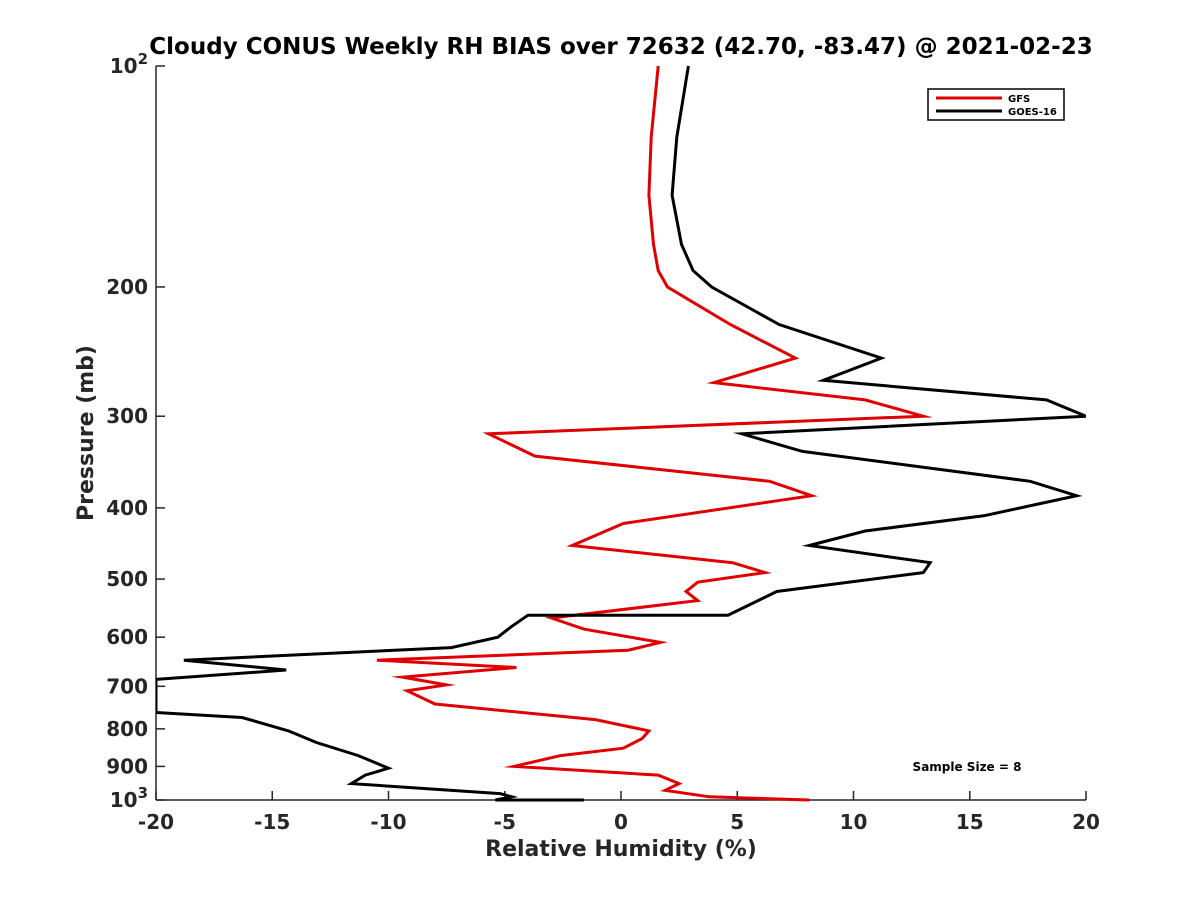 This screenshot has width=1200, height=900. What do you see at coordinates (129, 64) in the screenshot?
I see `y-tick-label: 10²` at bounding box center [129, 64].